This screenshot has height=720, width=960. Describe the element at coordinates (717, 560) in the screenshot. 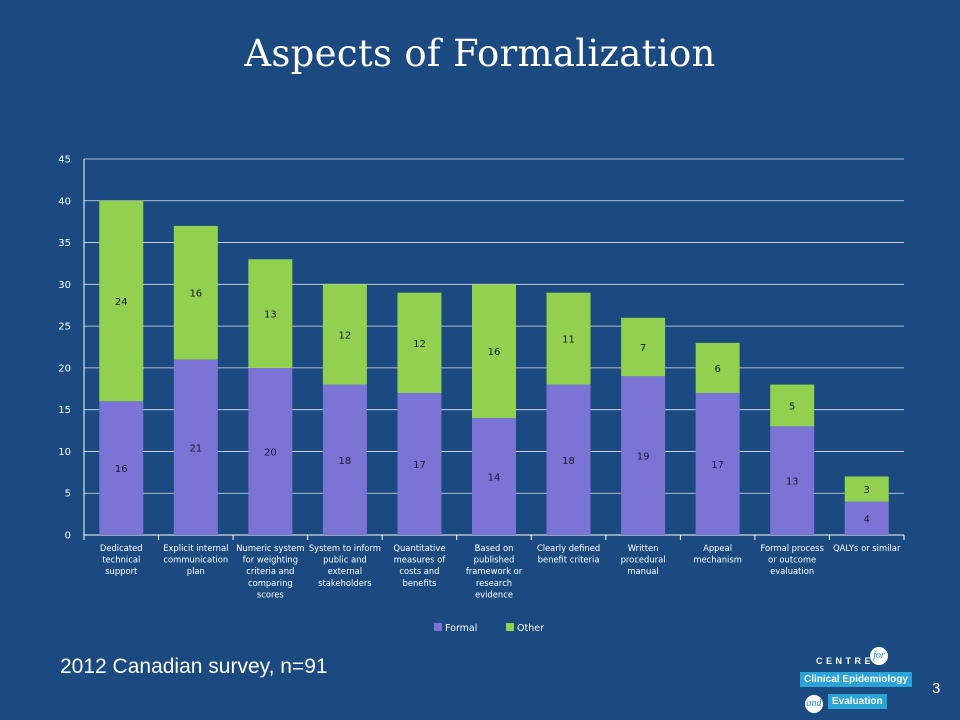

I see `x-tick-label: mechanism` at that location.